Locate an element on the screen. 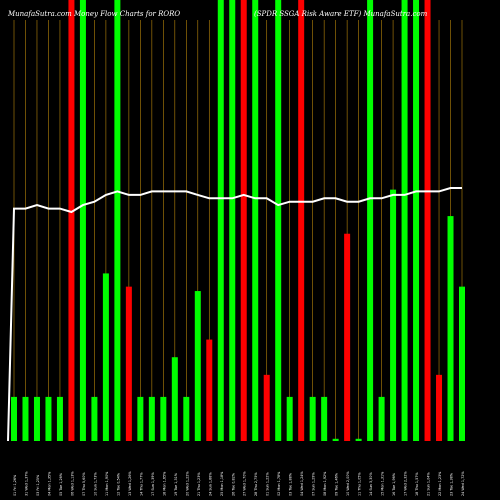 The image size is (500, 500). tick-label: 22 Mon 1,23% is located at coordinates (440, 483).